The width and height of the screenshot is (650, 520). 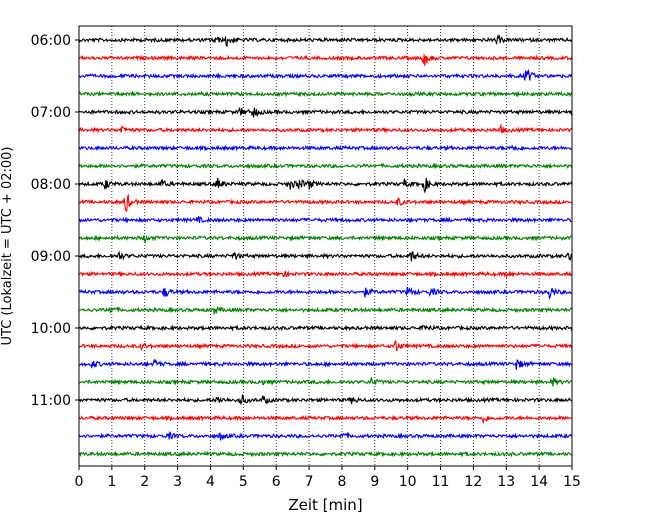 I want to click on y-axis-ticks: 06:00 07:00 08:00 09:00 10:00 11:00, so click(x=55, y=221).